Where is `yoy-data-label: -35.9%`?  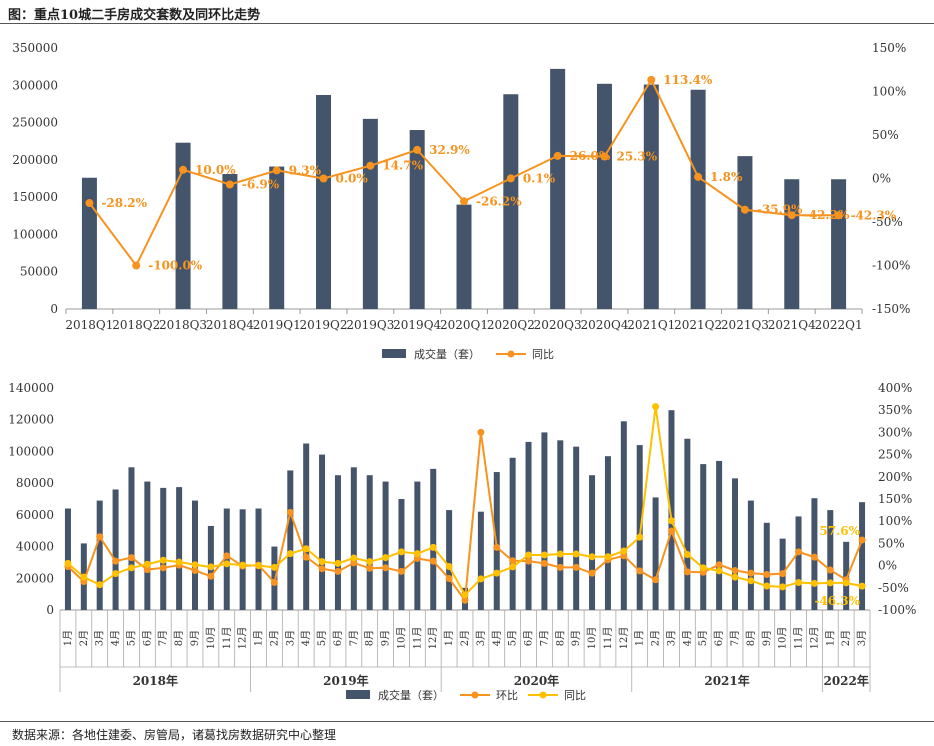
yoy-data-label: -35.9% is located at coordinates (780, 210).